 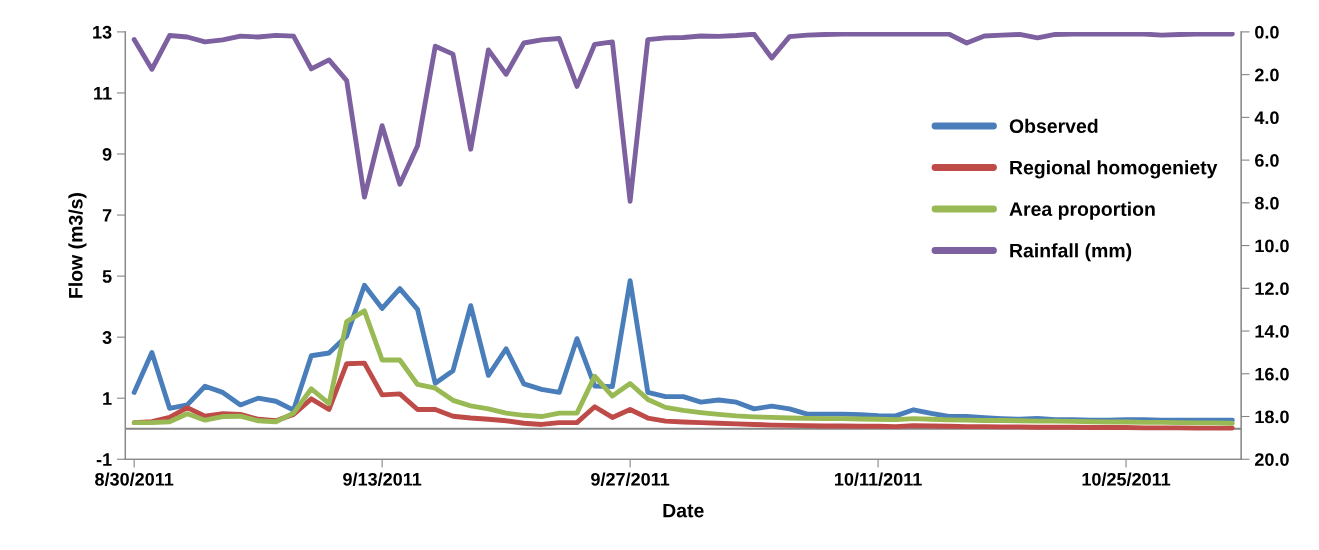 What do you see at coordinates (104, 459) in the screenshot?
I see `y-tick-label: -1` at bounding box center [104, 459].